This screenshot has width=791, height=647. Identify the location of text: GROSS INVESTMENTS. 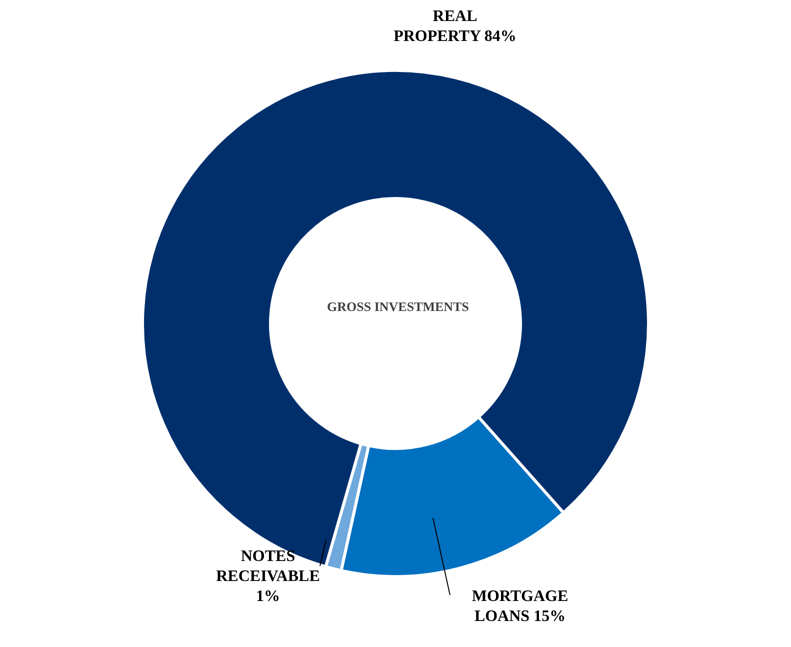
(398, 306).